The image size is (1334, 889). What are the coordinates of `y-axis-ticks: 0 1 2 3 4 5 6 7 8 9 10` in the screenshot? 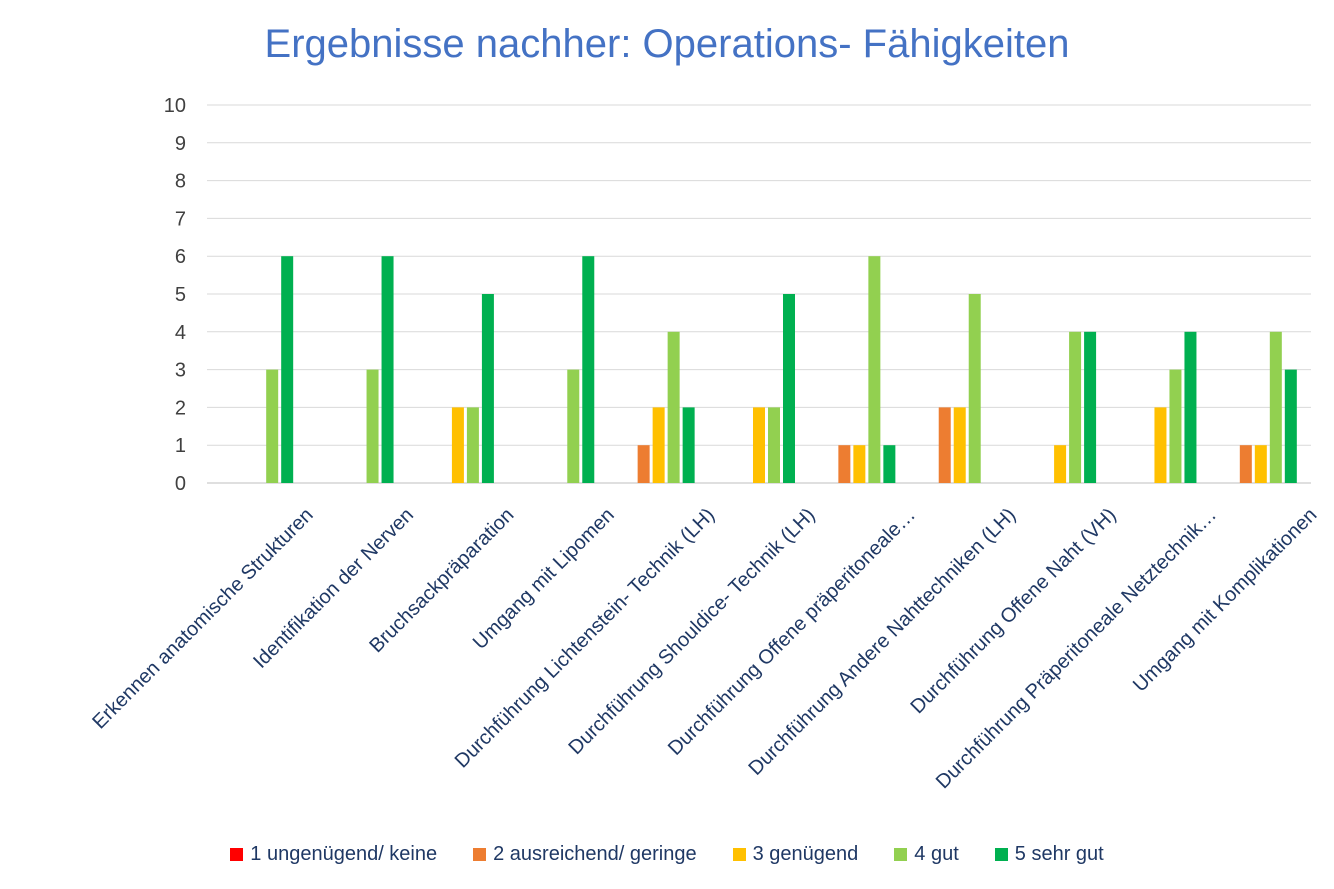 It's located at (175, 295).